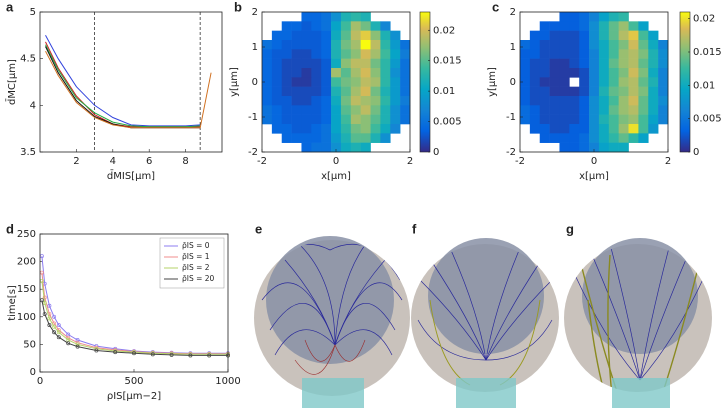  Describe the element at coordinates (234, 82) in the screenshot. I see `y-axis-label: y[μm]` at that location.